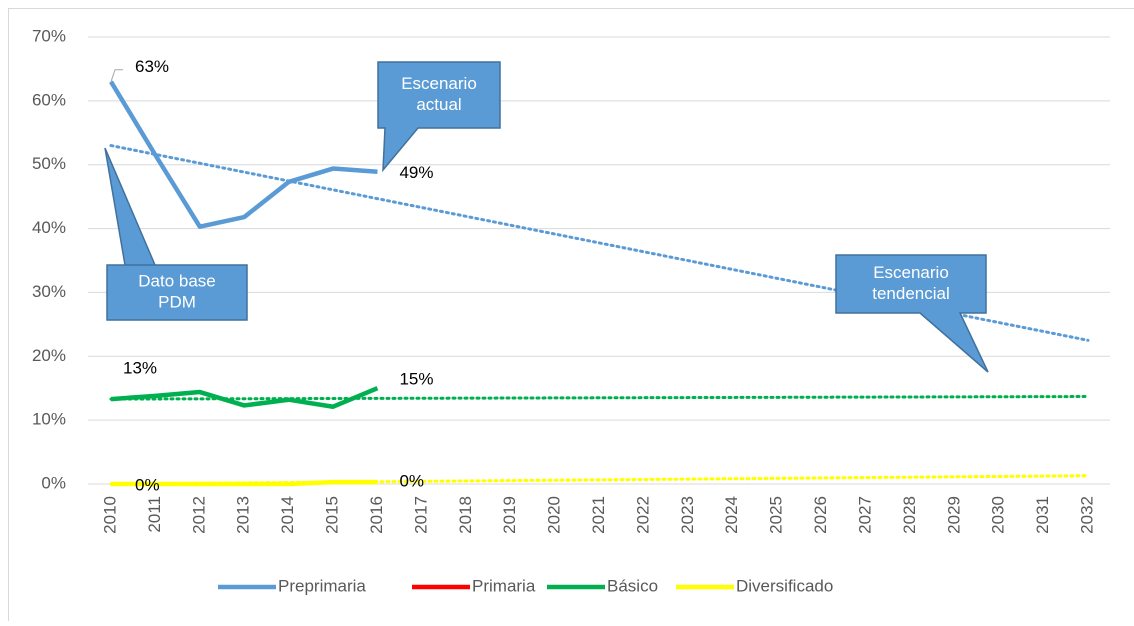 This screenshot has height=626, width=1134. I want to click on legend-label: Básico, so click(632, 585).